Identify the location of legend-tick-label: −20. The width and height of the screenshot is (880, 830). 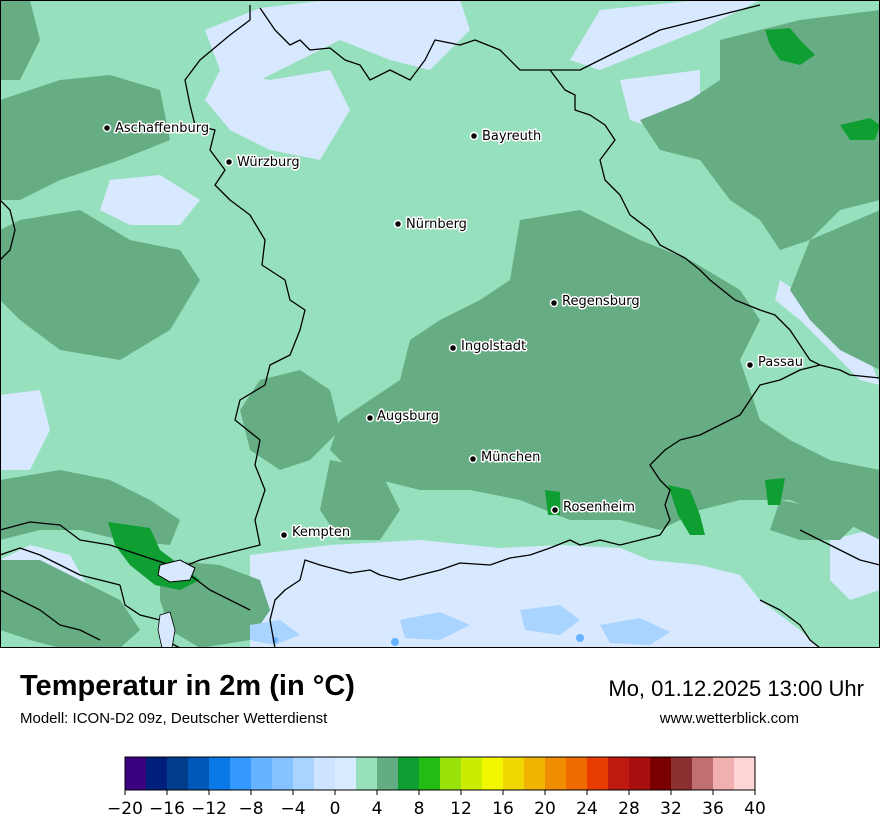
(125, 809).